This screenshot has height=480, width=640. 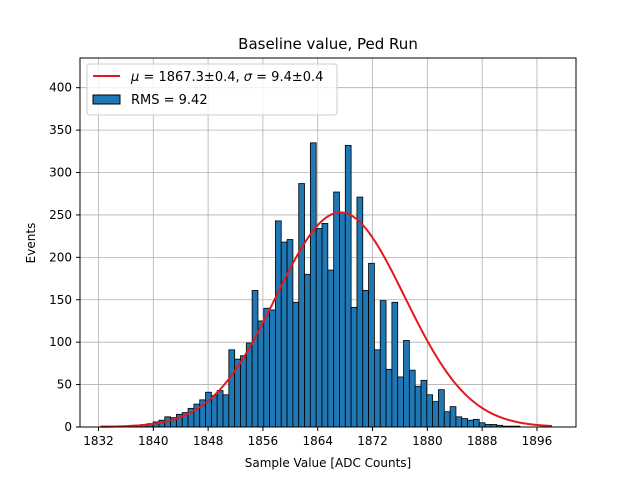 I want to click on x-tick-label: 1848, so click(x=208, y=441).